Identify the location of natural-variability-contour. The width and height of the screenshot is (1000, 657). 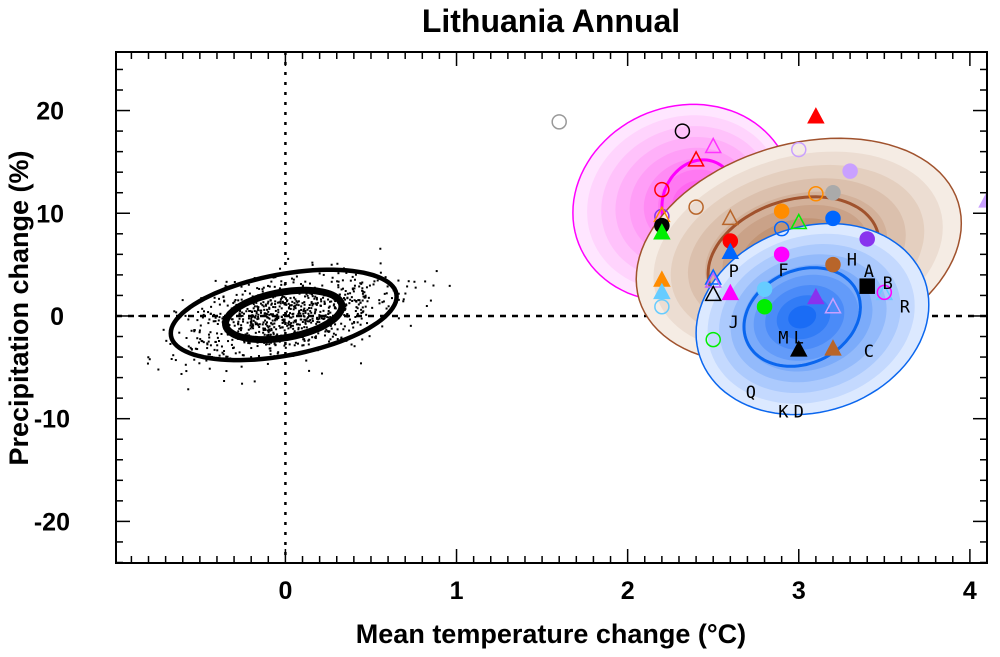
(283, 315).